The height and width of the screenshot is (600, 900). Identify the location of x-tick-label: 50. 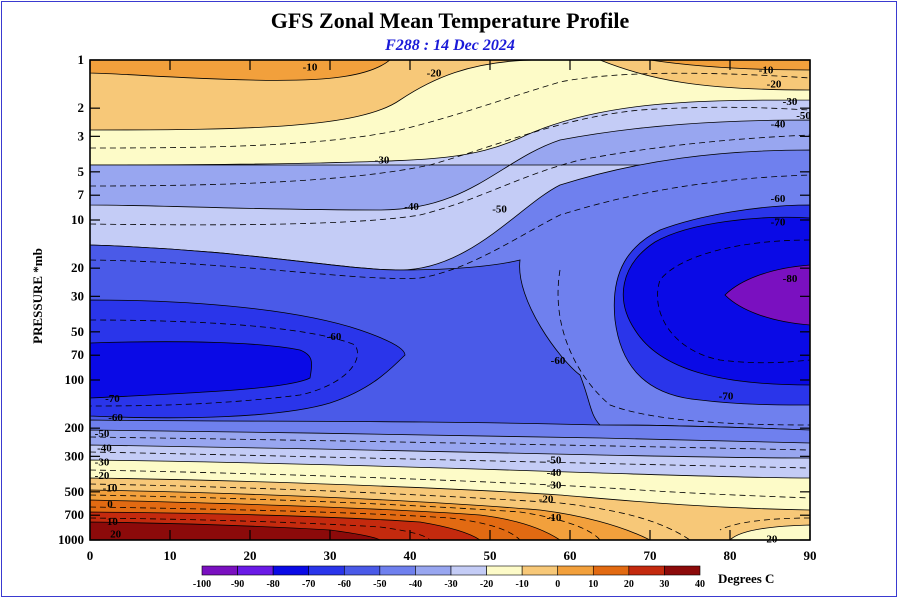
(490, 555).